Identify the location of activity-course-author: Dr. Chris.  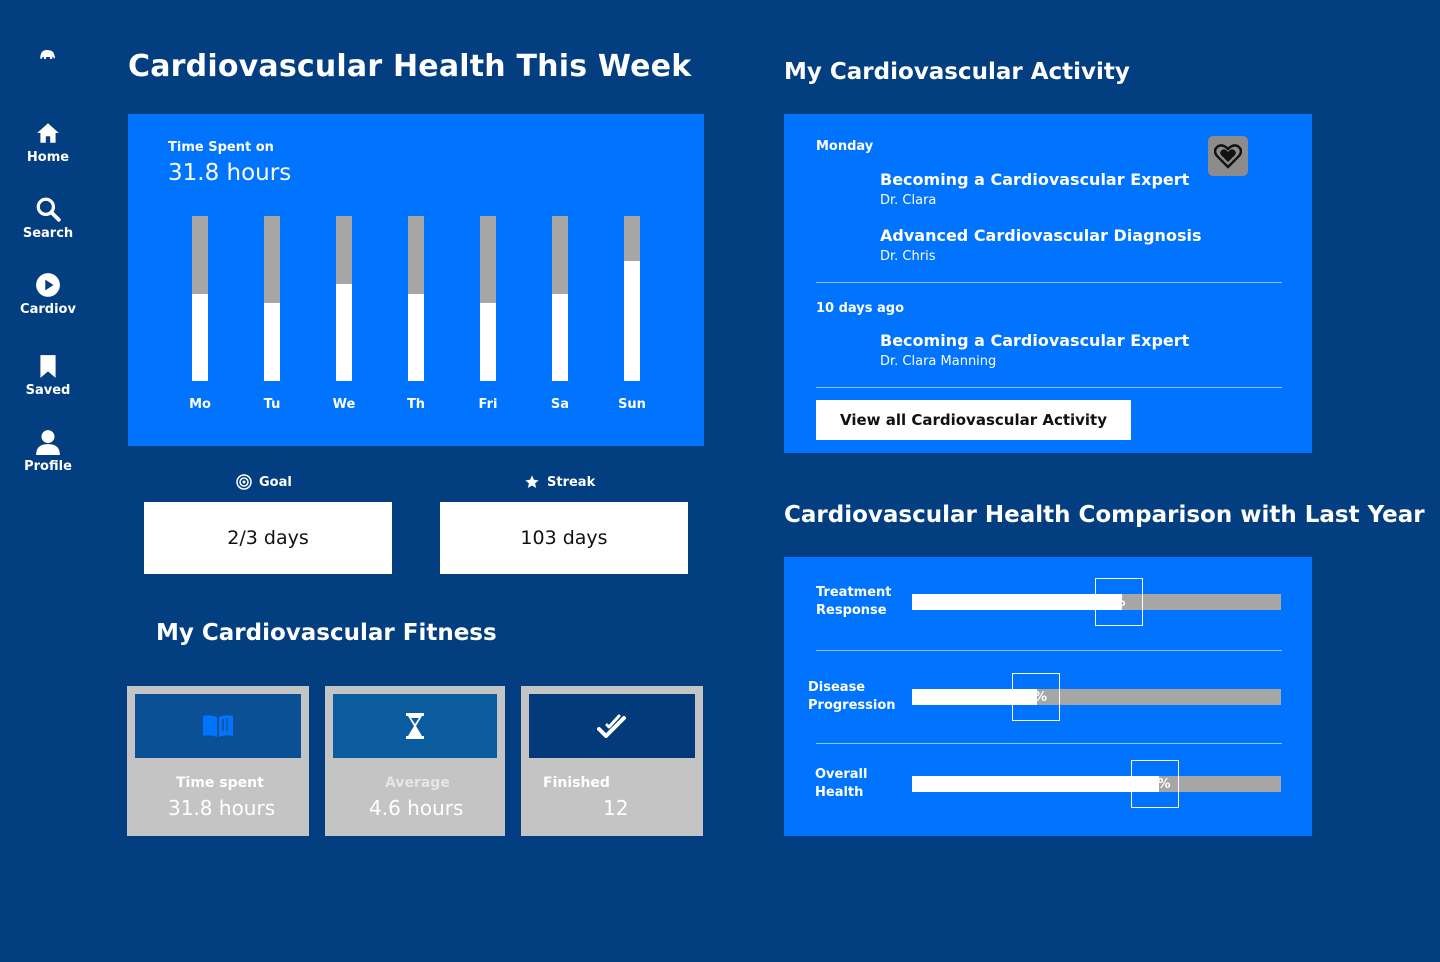
(908, 256).